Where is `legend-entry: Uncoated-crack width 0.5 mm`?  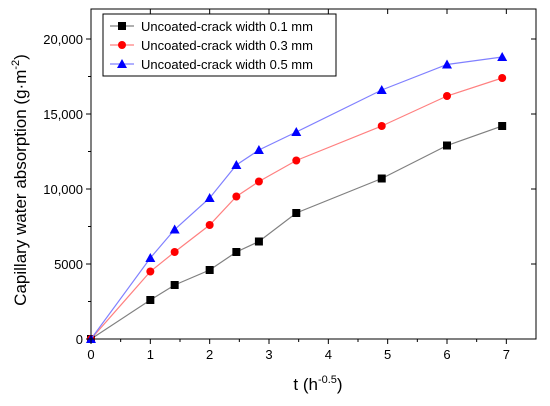
legend-entry: Uncoated-crack width 0.5 mm is located at coordinates (211, 64).